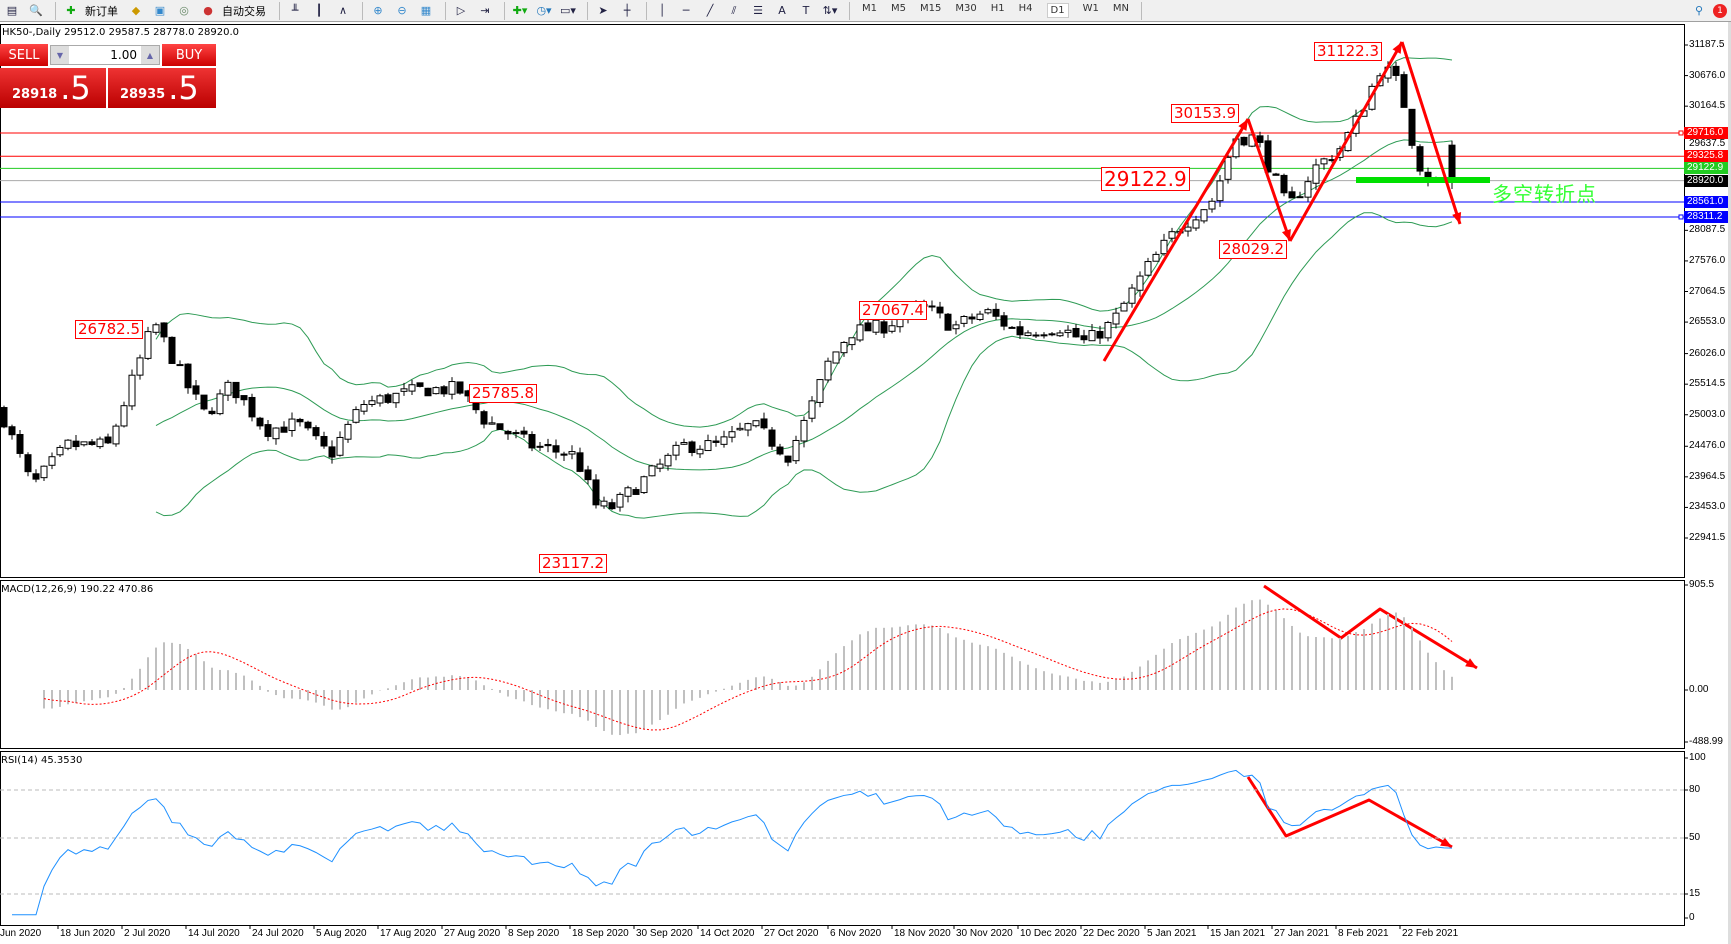 The width and height of the screenshot is (1731, 944). I want to click on buy-price: 28935.5, so click(162, 88).